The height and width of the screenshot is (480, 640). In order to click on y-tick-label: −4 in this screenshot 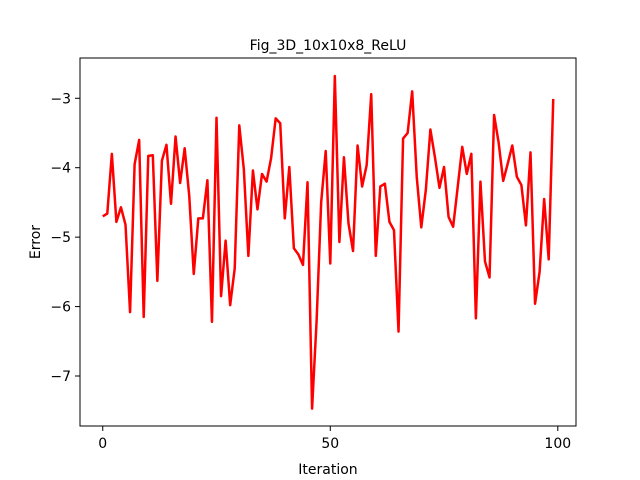, I will do `click(60, 169)`.